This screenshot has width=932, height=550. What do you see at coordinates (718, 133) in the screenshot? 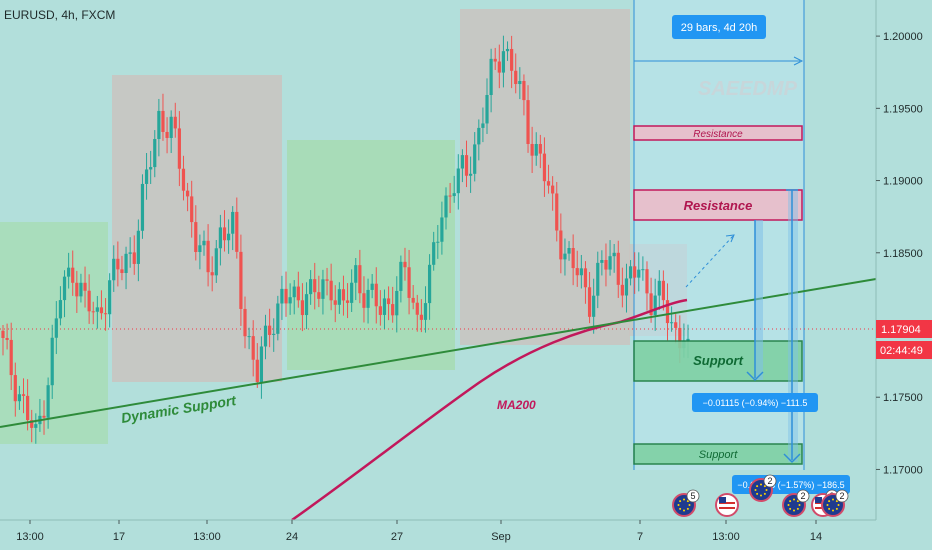
I see `resistance-zone-upper` at bounding box center [718, 133].